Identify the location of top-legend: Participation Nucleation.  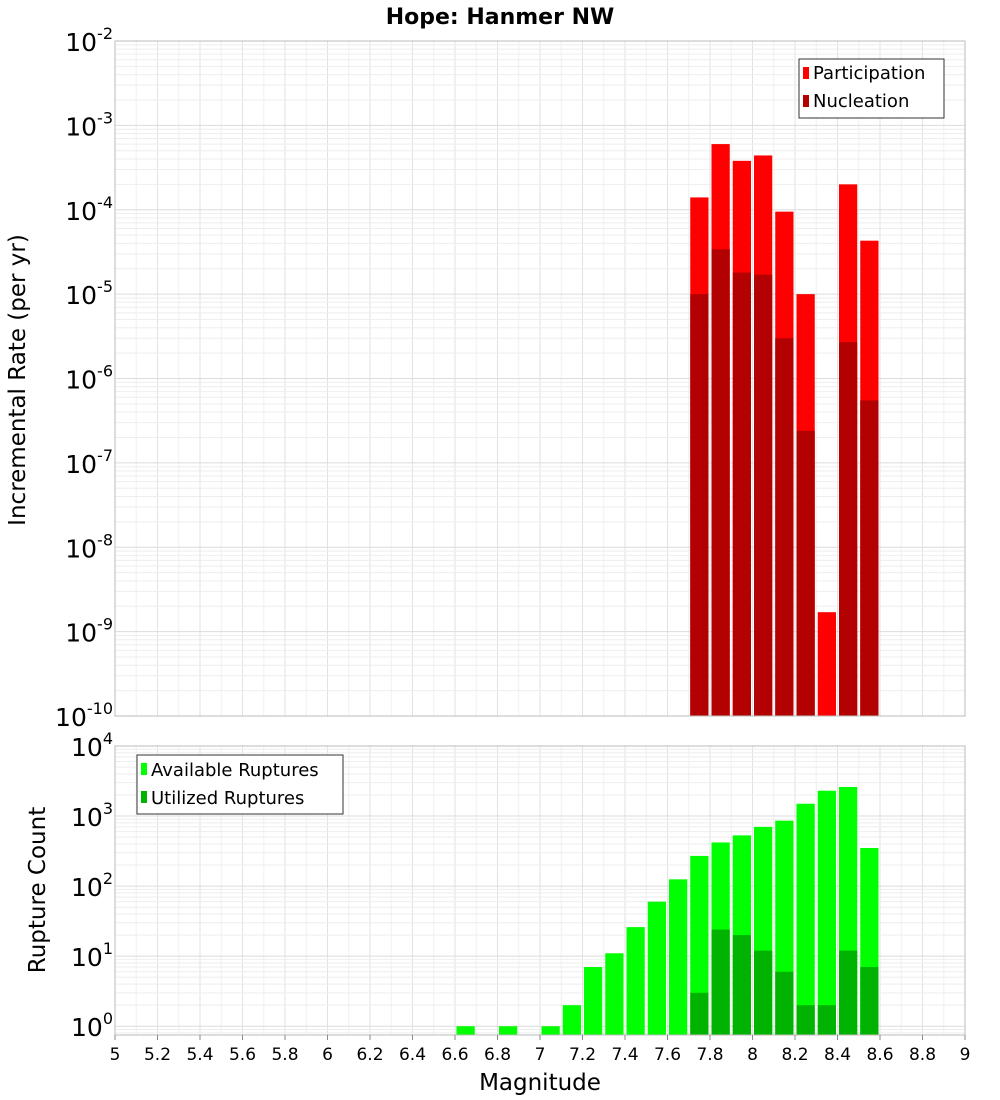
(871, 88).